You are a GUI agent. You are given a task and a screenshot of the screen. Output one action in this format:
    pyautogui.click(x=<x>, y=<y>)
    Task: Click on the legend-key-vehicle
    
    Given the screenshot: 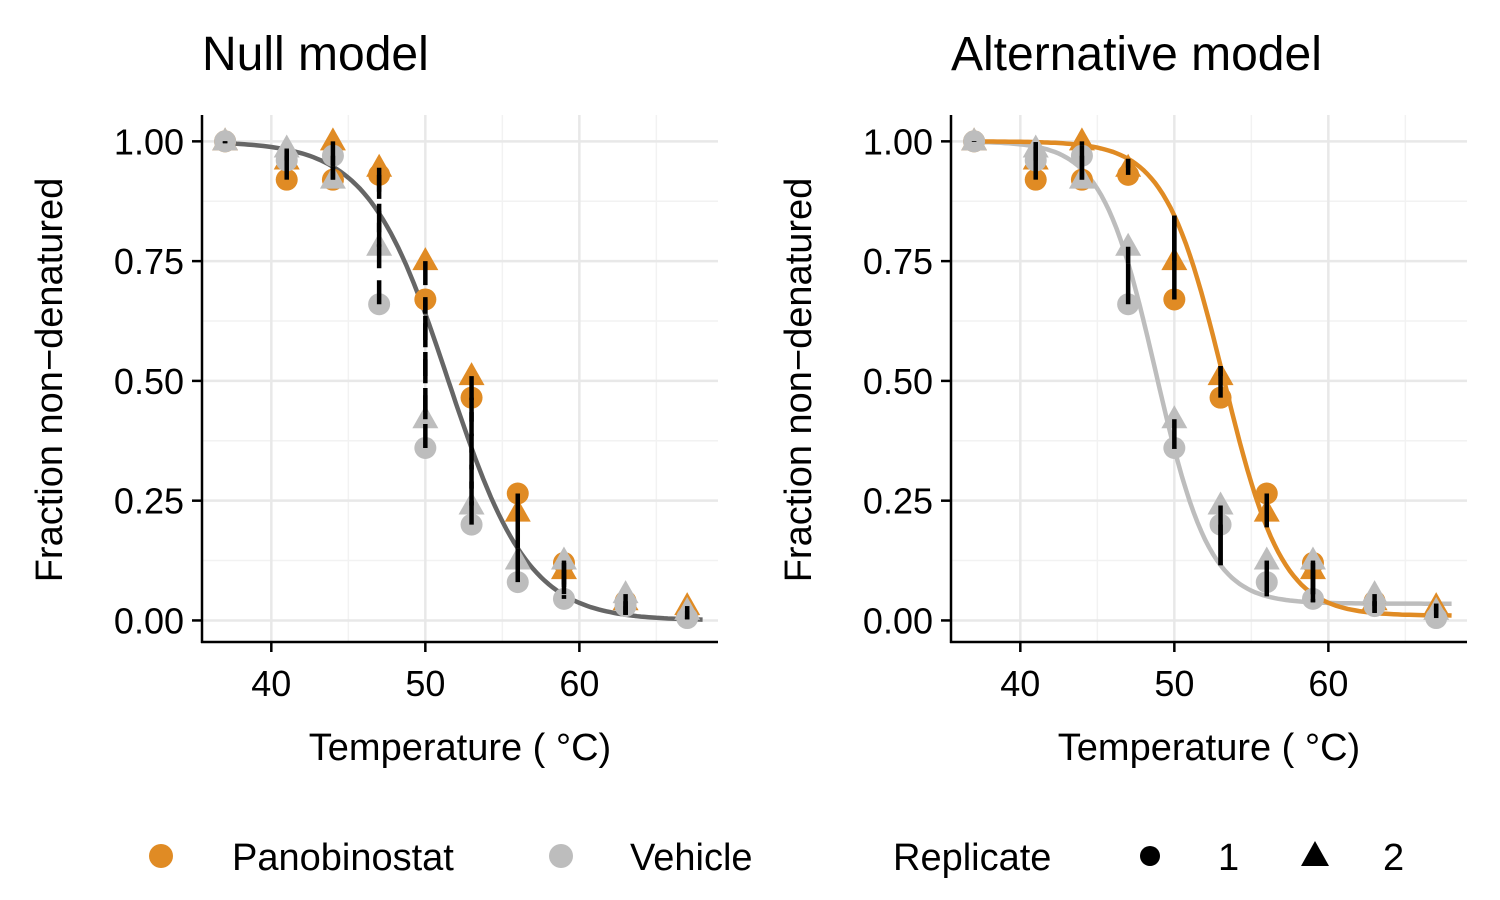 What is the action you would take?
    pyautogui.click(x=561, y=856)
    